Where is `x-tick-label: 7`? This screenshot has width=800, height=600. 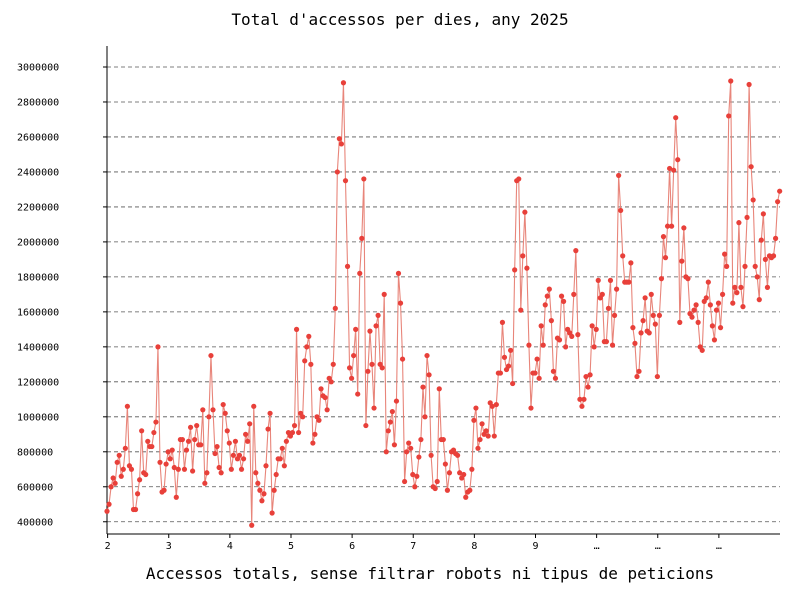 x-tick-label: 7 is located at coordinates (413, 546).